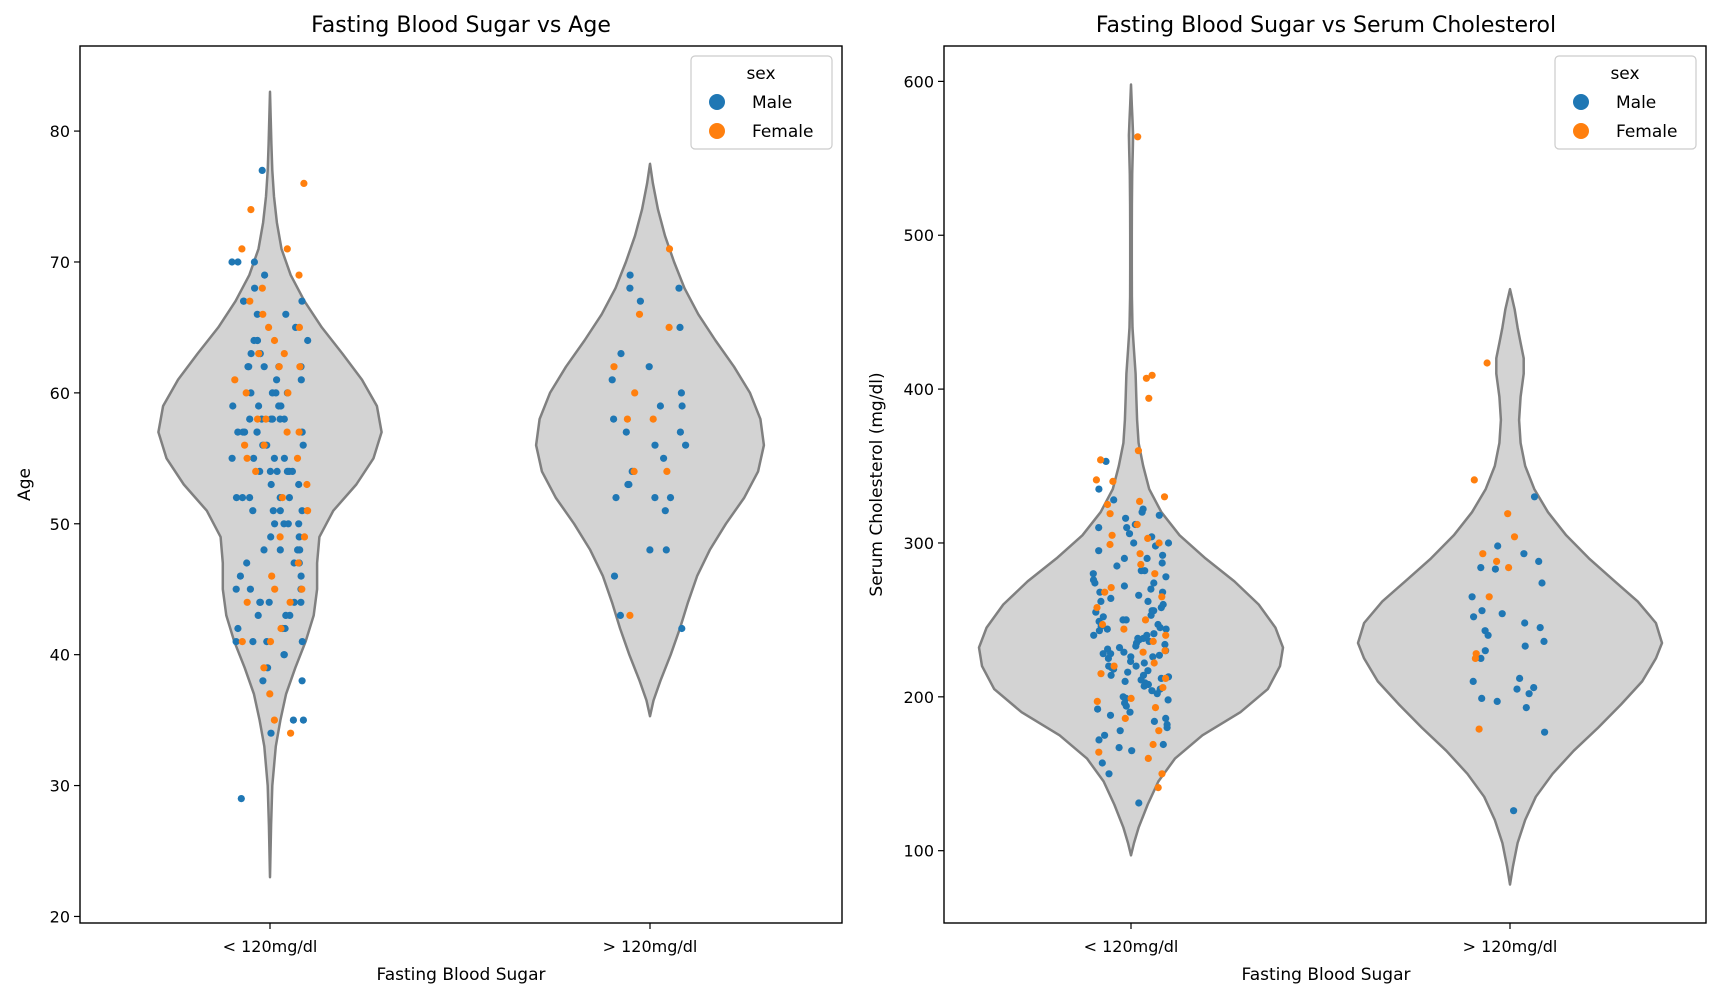 The width and height of the screenshot is (1712, 990). What do you see at coordinates (60, 786) in the screenshot?
I see `y-tick-label: 30` at bounding box center [60, 786].